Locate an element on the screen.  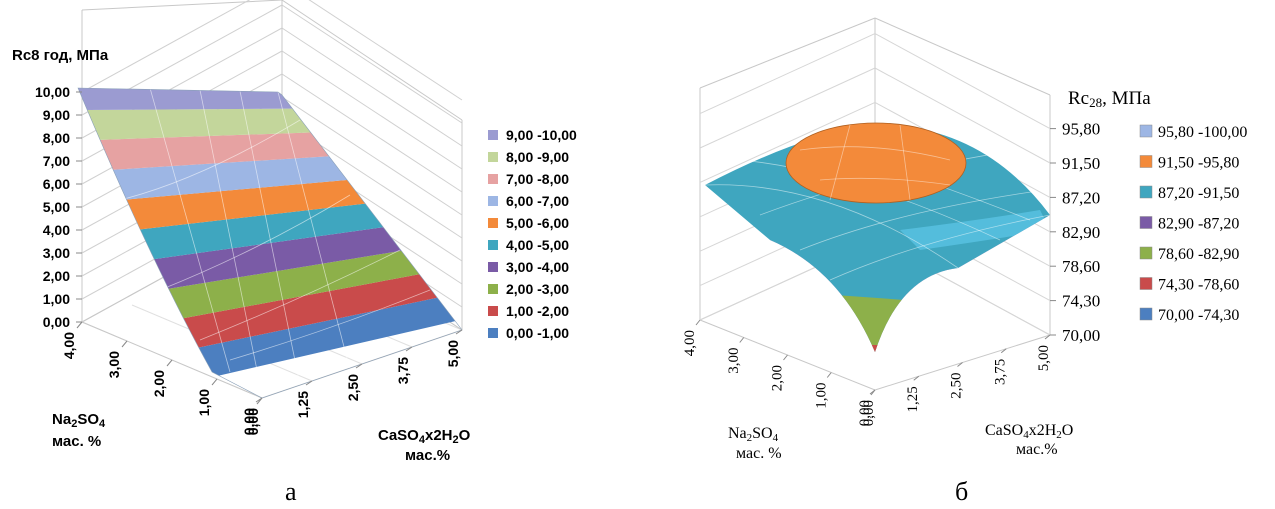
chart-b-z-title: Rc28, МПа is located at coordinates (1109, 99).